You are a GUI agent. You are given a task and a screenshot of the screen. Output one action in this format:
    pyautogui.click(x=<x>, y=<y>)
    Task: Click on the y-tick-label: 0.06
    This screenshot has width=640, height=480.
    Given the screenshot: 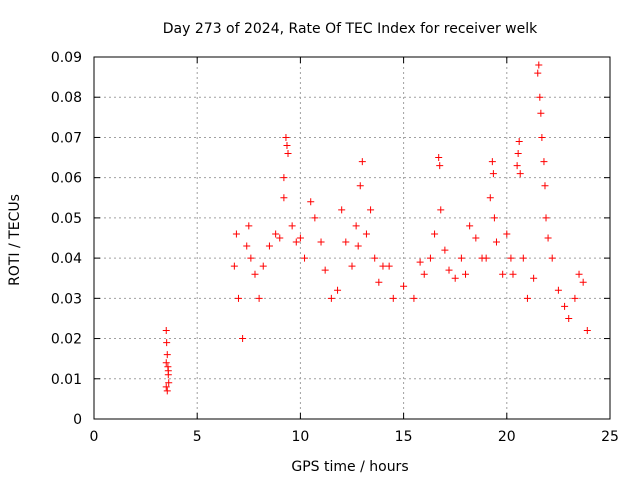 What is the action you would take?
    pyautogui.click(x=66, y=179)
    